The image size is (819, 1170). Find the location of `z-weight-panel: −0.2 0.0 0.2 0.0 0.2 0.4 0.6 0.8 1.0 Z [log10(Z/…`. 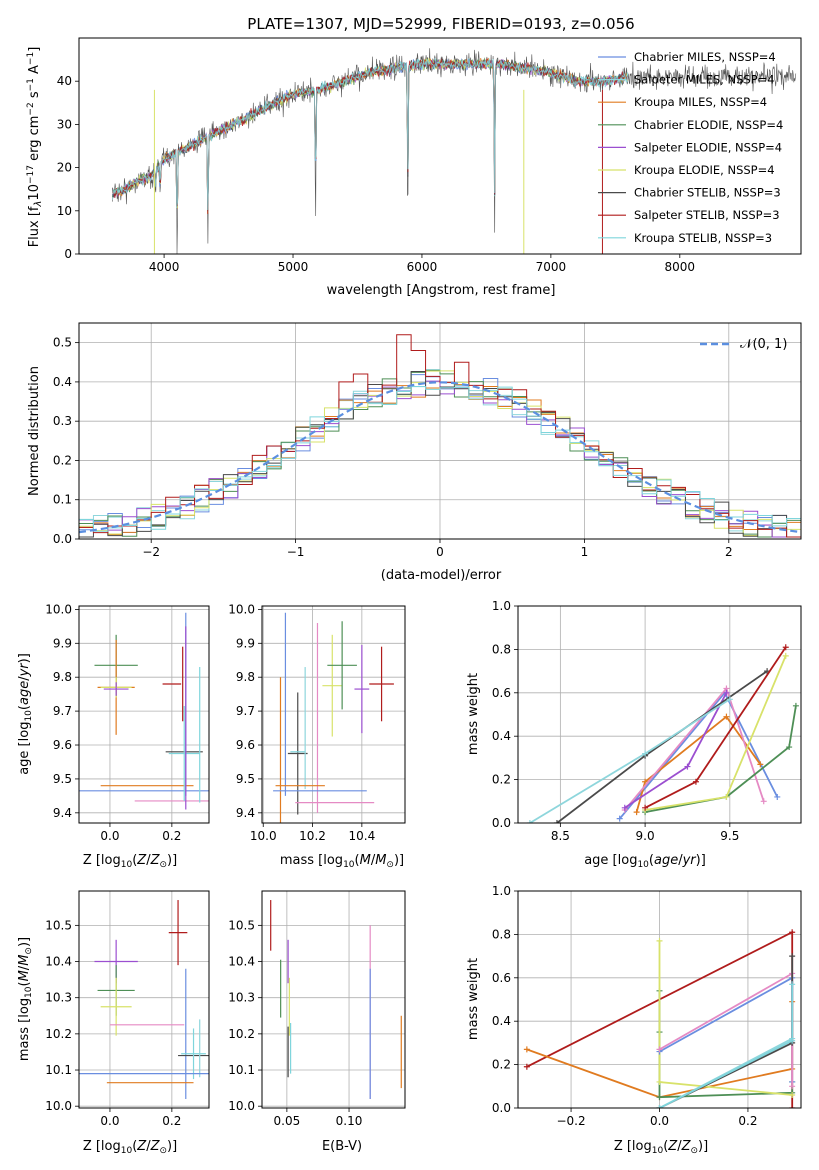

z-weight-panel: −0.2 0.0 0.2 0.0 0.2 0.4 0.6 0.8 1.0 Z [log10(Z/… is located at coordinates (634, 1020).